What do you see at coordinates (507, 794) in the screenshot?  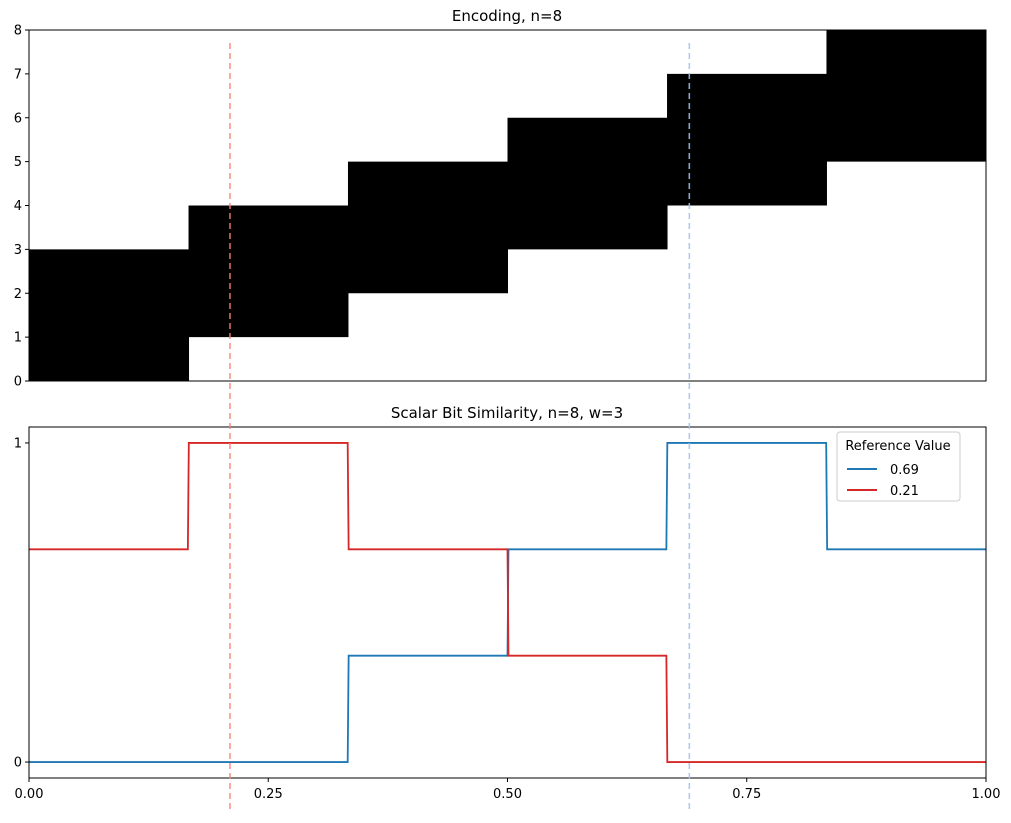 I see `similarity-x-tick-label-0.50: 0.50` at bounding box center [507, 794].